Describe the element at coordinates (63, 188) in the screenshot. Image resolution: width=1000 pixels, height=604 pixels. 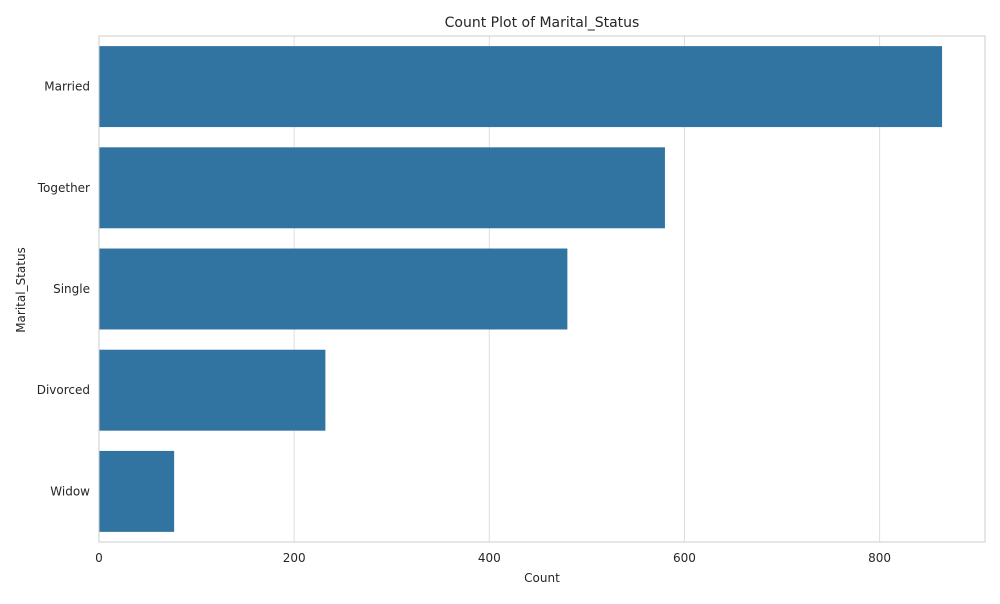
I see `y-tick-label: Together` at that location.